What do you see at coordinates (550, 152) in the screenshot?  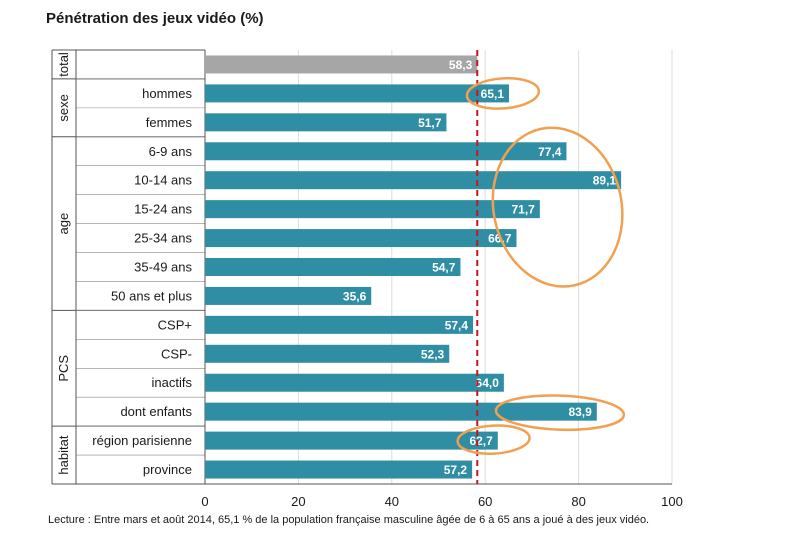 I see `bar-value-label: 77,4` at bounding box center [550, 152].